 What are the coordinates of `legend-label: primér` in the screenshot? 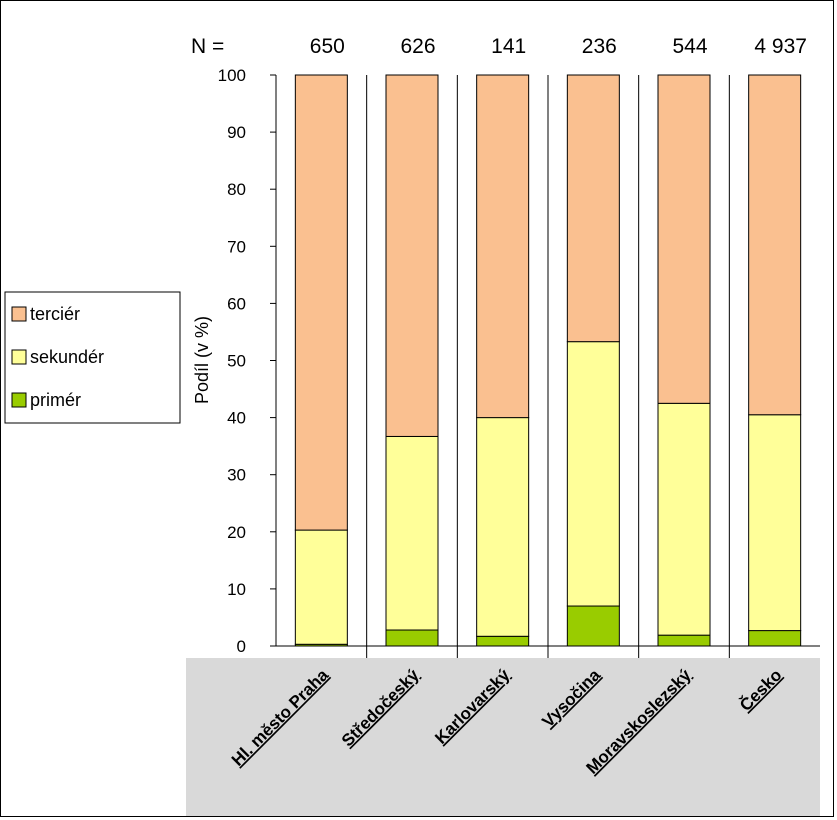 It's located at (55, 400).